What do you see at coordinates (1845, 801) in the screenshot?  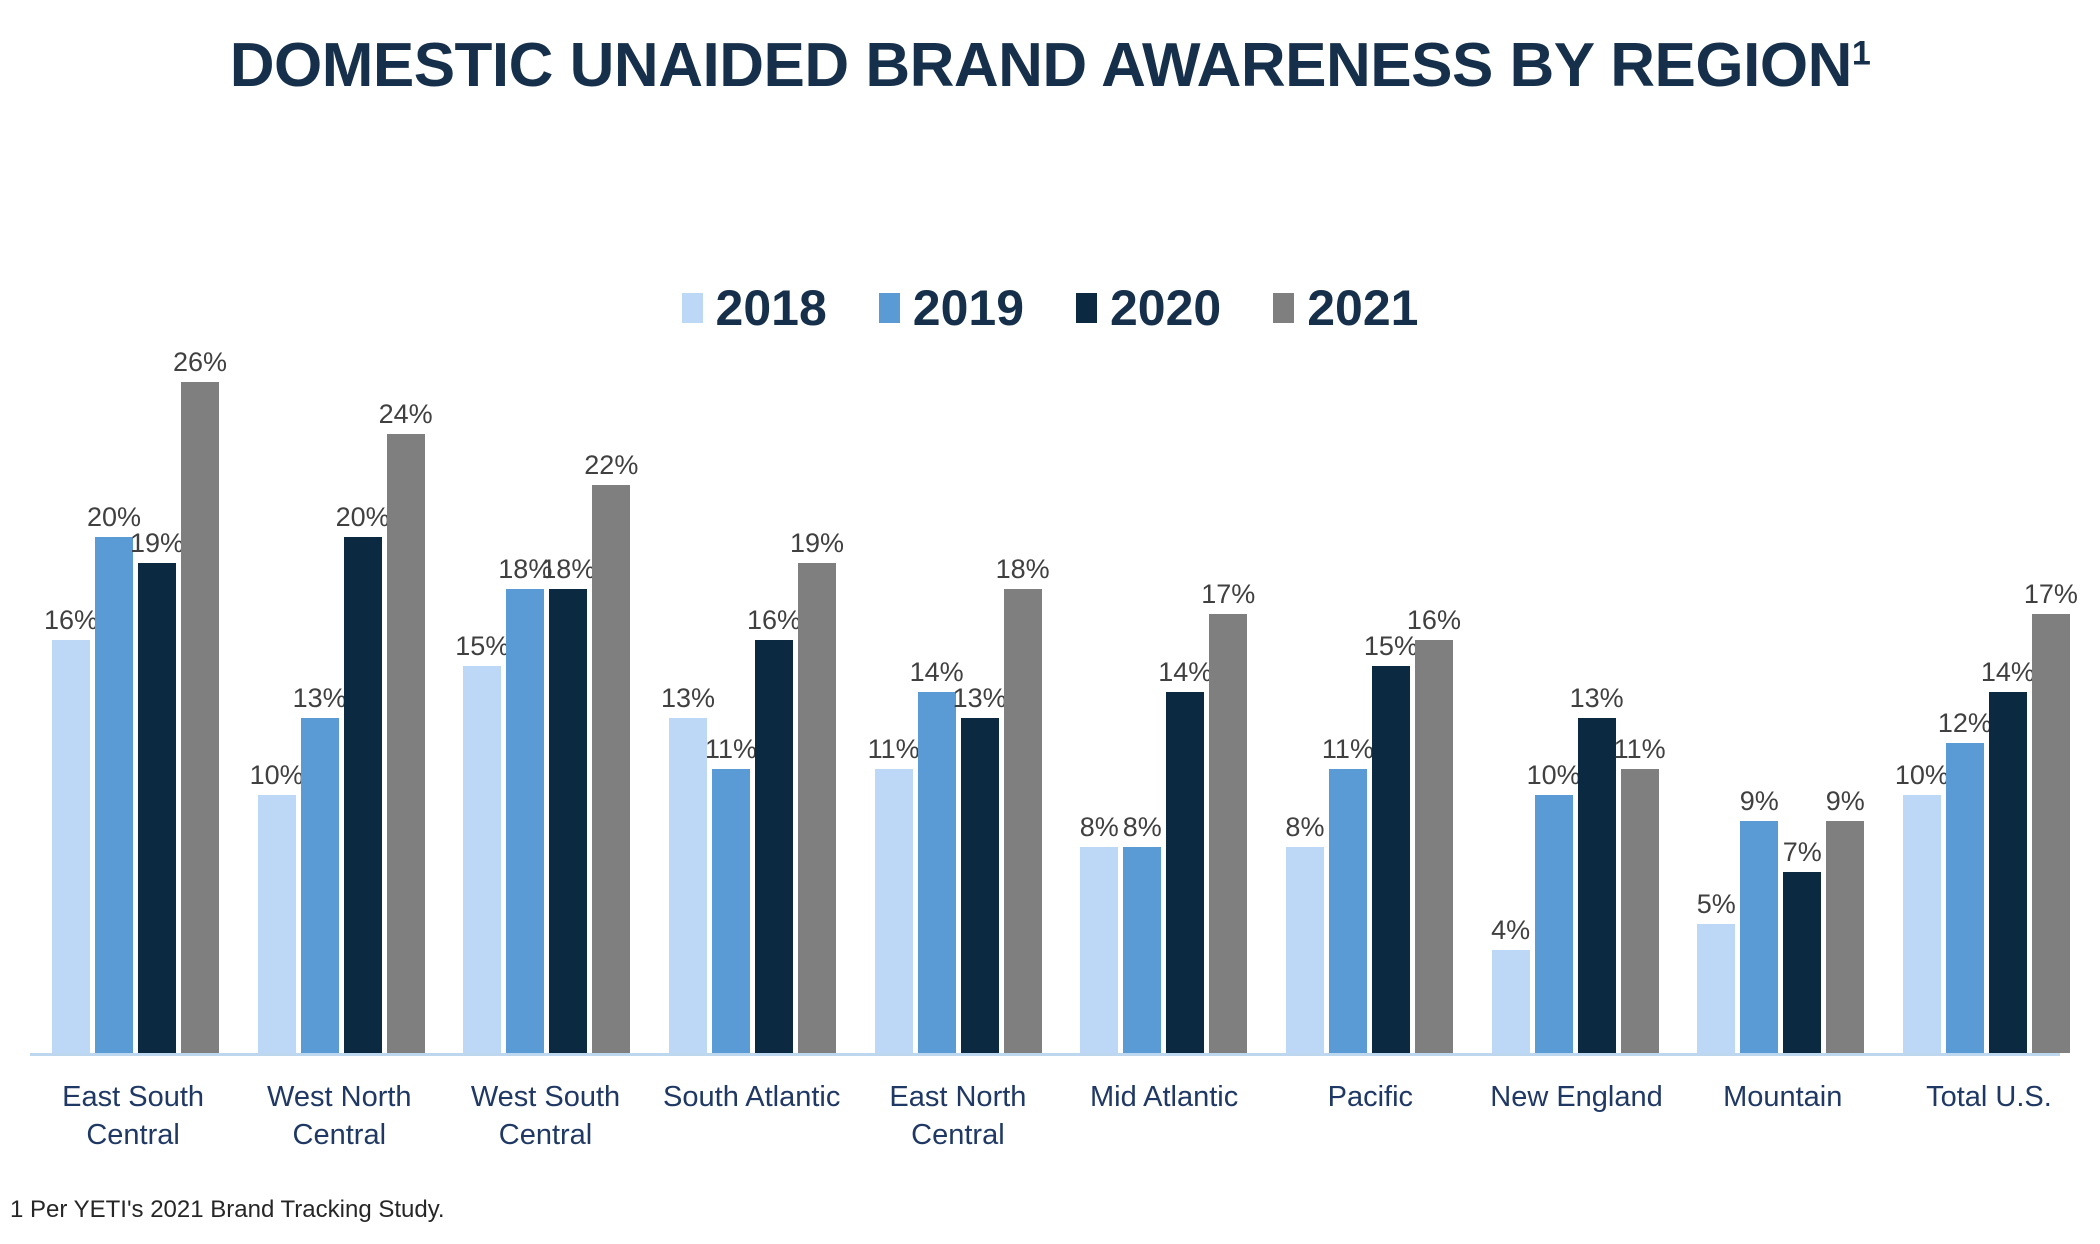 I see `bar-value-label: 9%` at bounding box center [1845, 801].